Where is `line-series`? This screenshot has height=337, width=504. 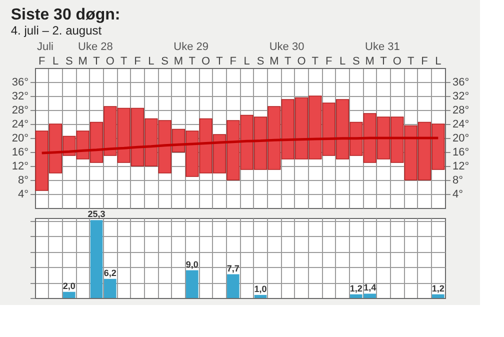 line-series is located at coordinates (240, 145).